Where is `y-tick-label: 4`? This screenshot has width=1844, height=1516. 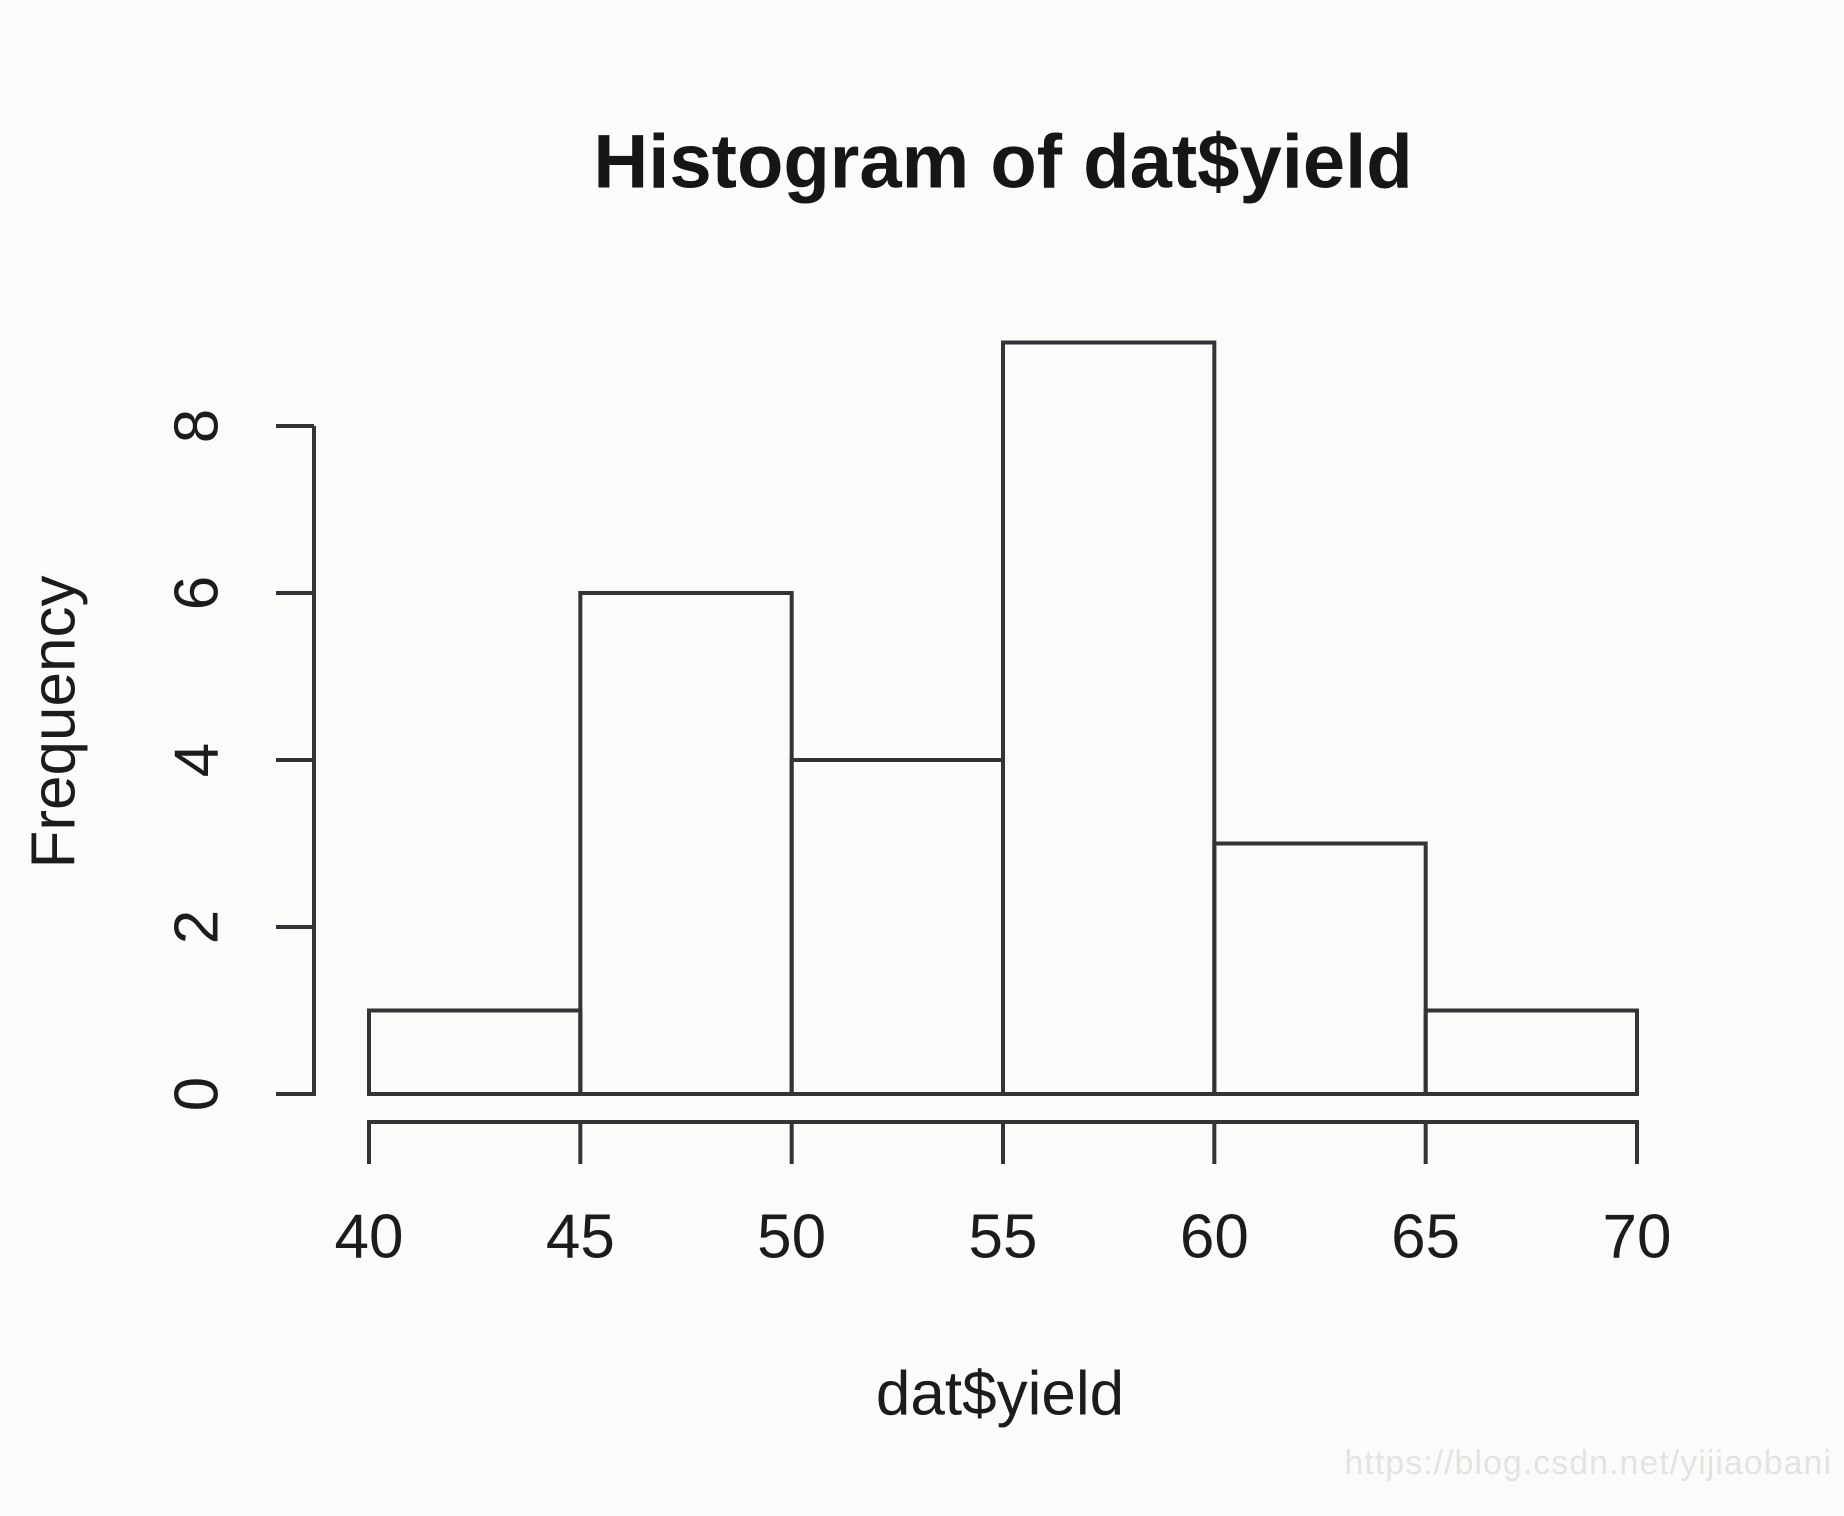
y-tick-label: 4 is located at coordinates (197, 760).